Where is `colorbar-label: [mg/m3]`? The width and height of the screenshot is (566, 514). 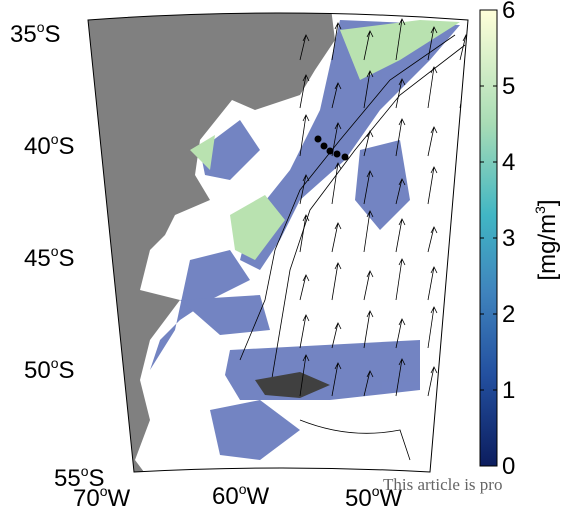
colorbar-label: [mg/m3] is located at coordinates (546, 239).